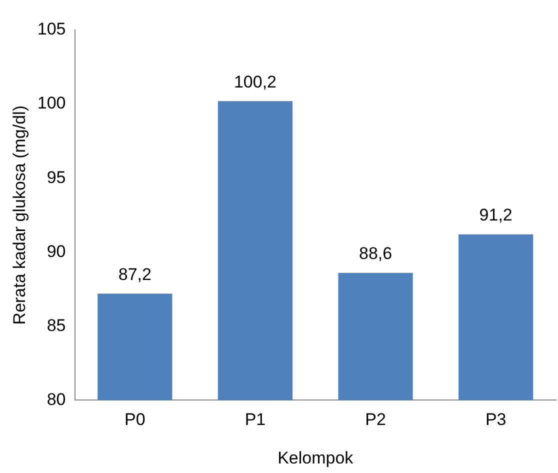  What do you see at coordinates (495, 215) in the screenshot?
I see `data-label: 91,2` at bounding box center [495, 215].